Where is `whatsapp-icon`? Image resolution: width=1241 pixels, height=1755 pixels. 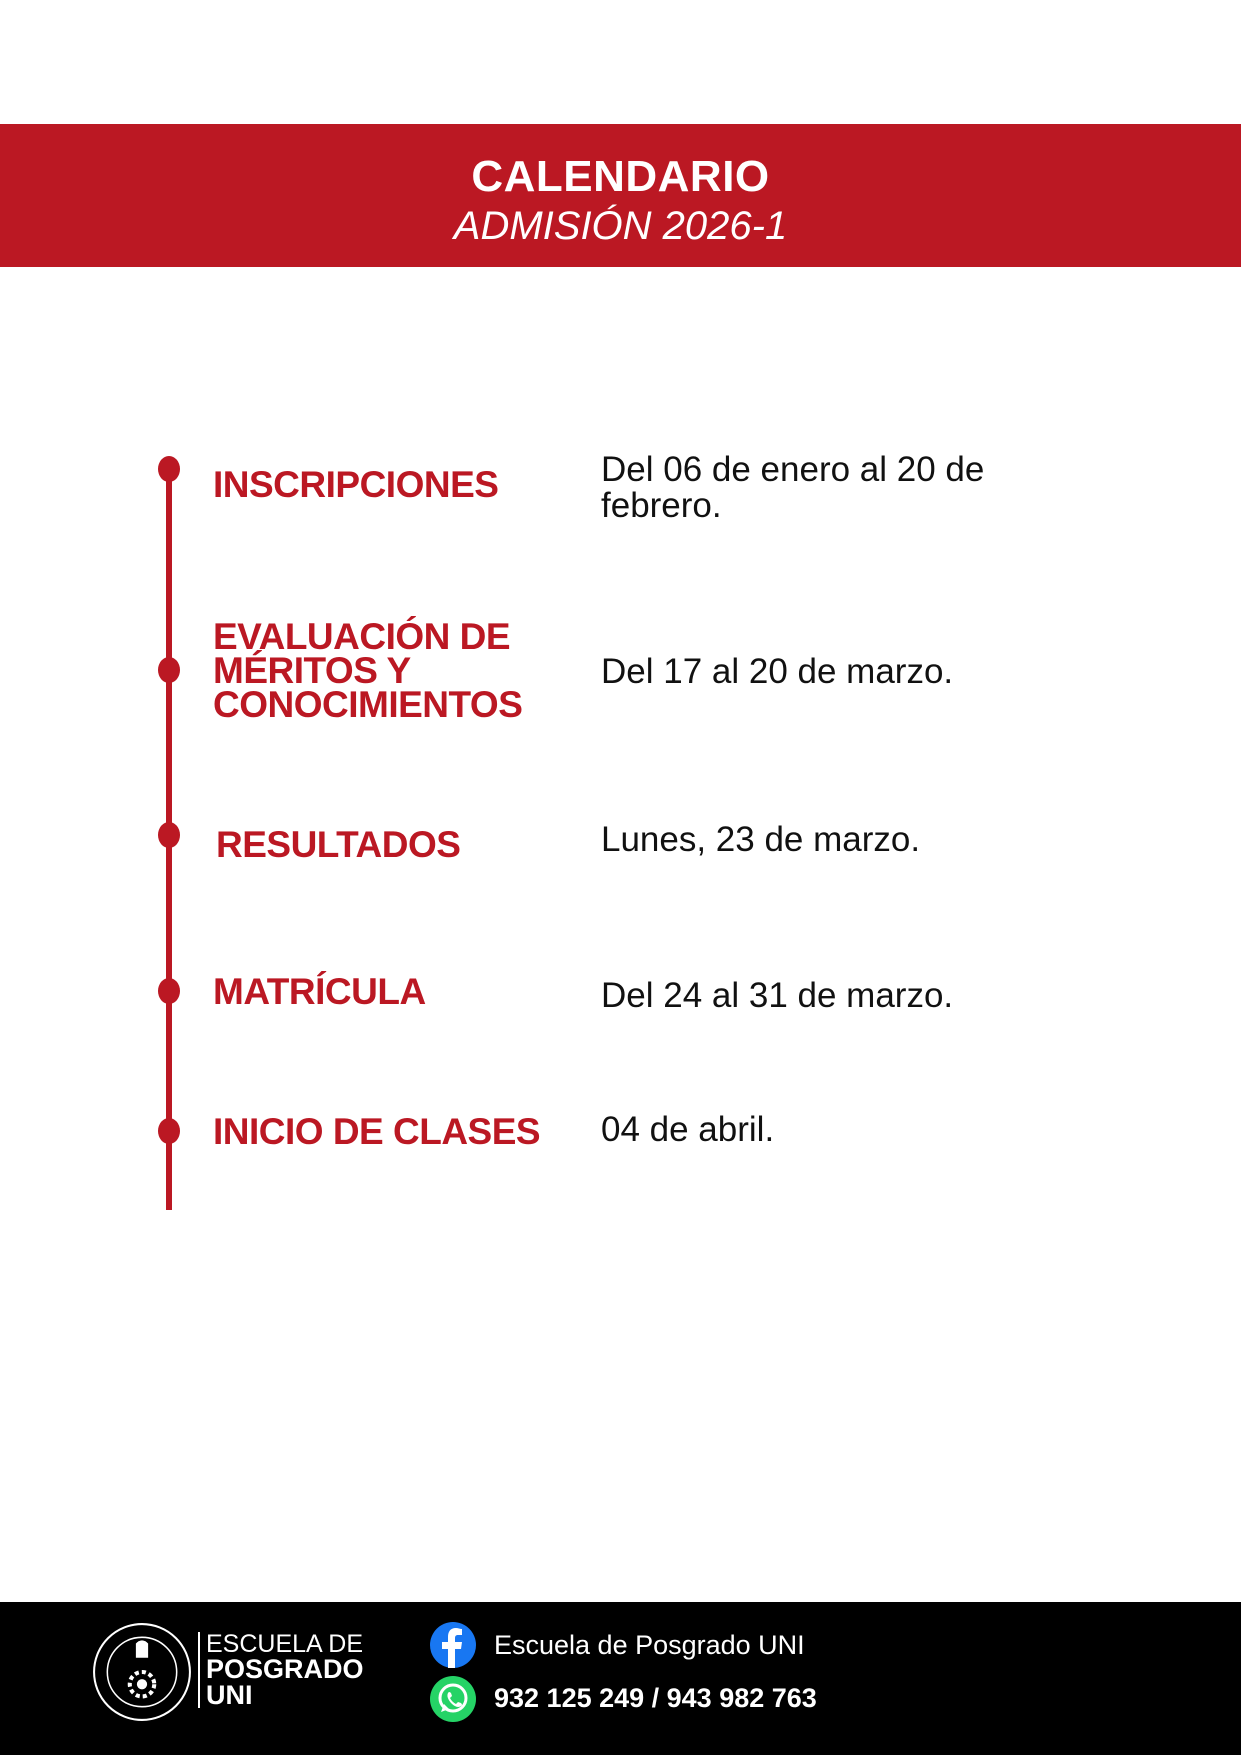
whatsapp-icon is located at coordinates (453, 1699).